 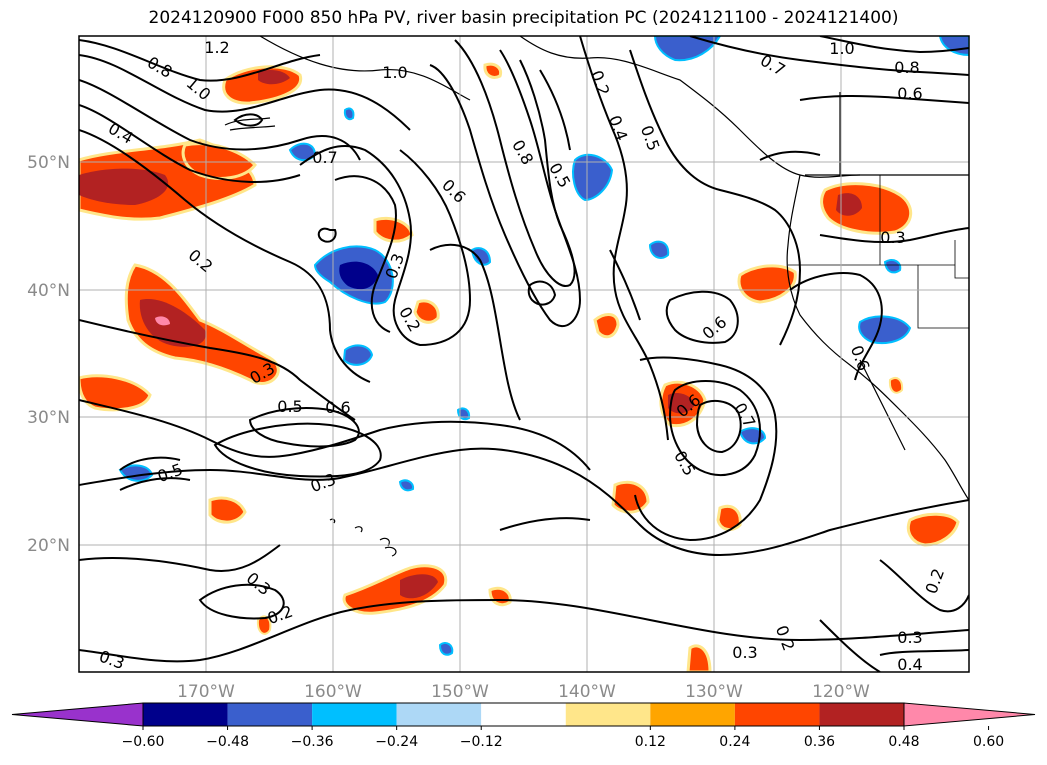 What do you see at coordinates (216, 47) in the screenshot?
I see `contour-label: 1.2` at bounding box center [216, 47].